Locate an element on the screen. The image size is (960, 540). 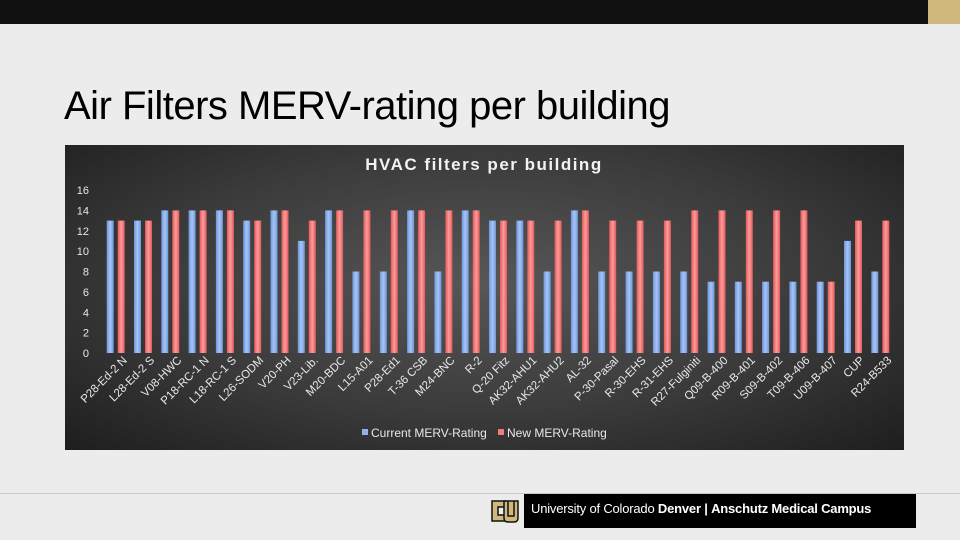
top-accent is located at coordinates (944, 12).